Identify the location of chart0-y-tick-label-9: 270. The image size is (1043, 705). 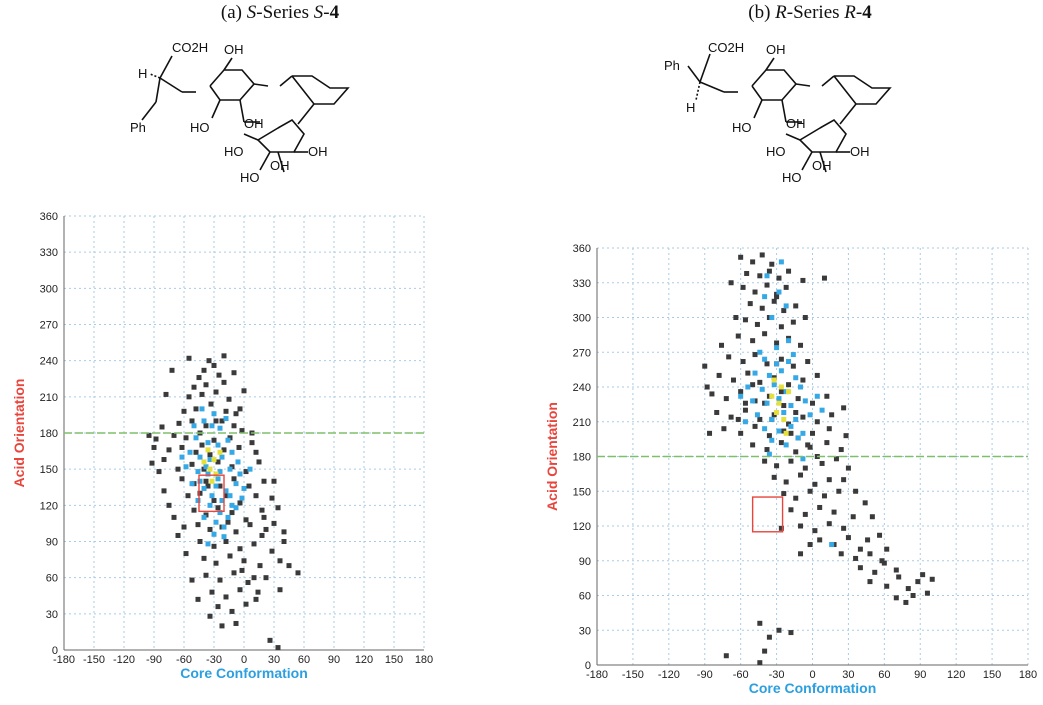
(49, 326).